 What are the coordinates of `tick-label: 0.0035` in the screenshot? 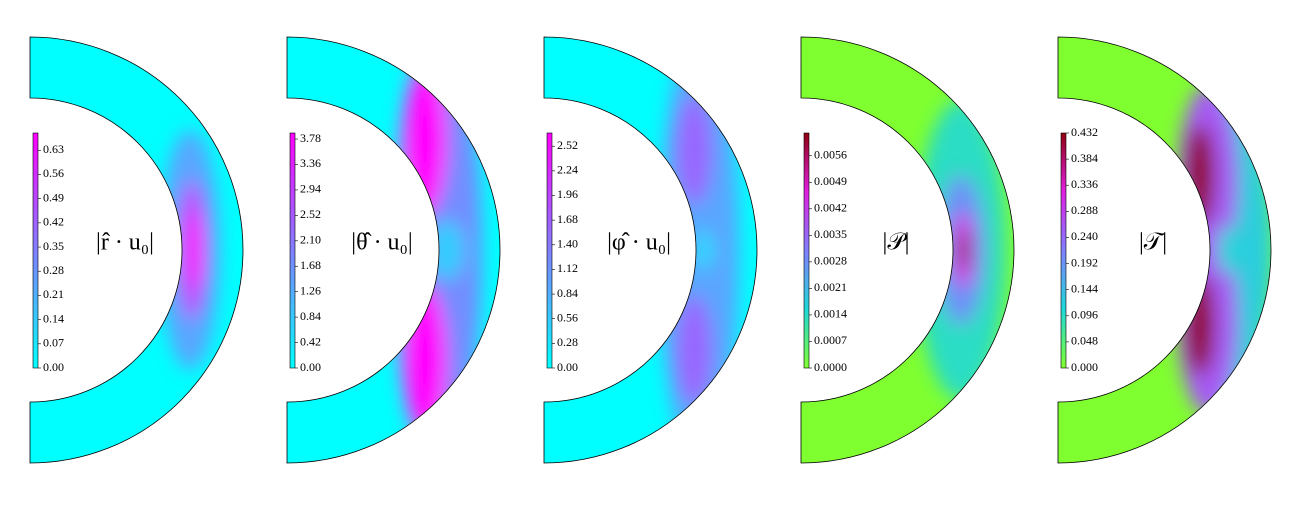 It's located at (830, 234).